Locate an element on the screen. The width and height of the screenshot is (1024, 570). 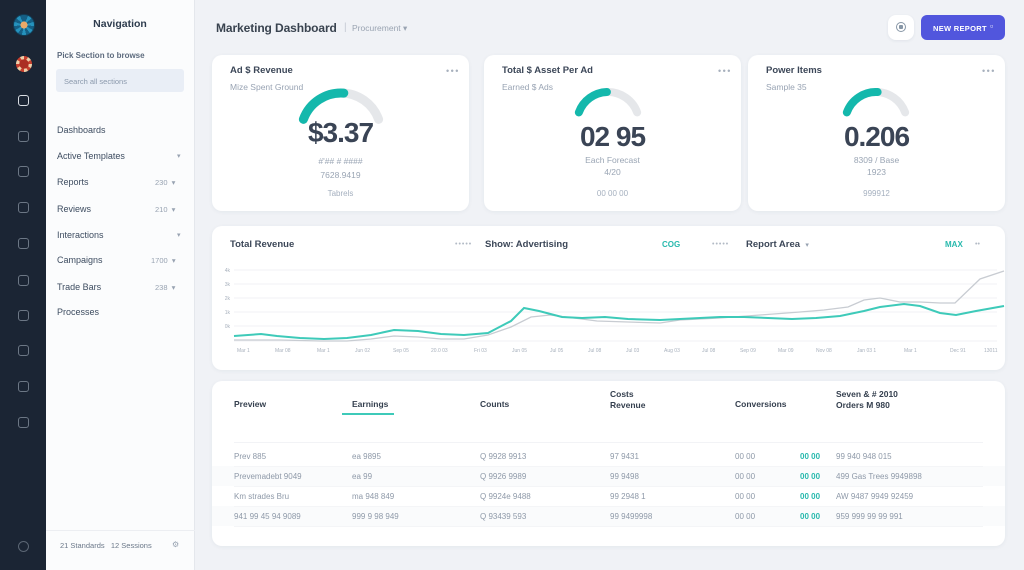
svg-text: 13011 is located at coordinates (991, 351).